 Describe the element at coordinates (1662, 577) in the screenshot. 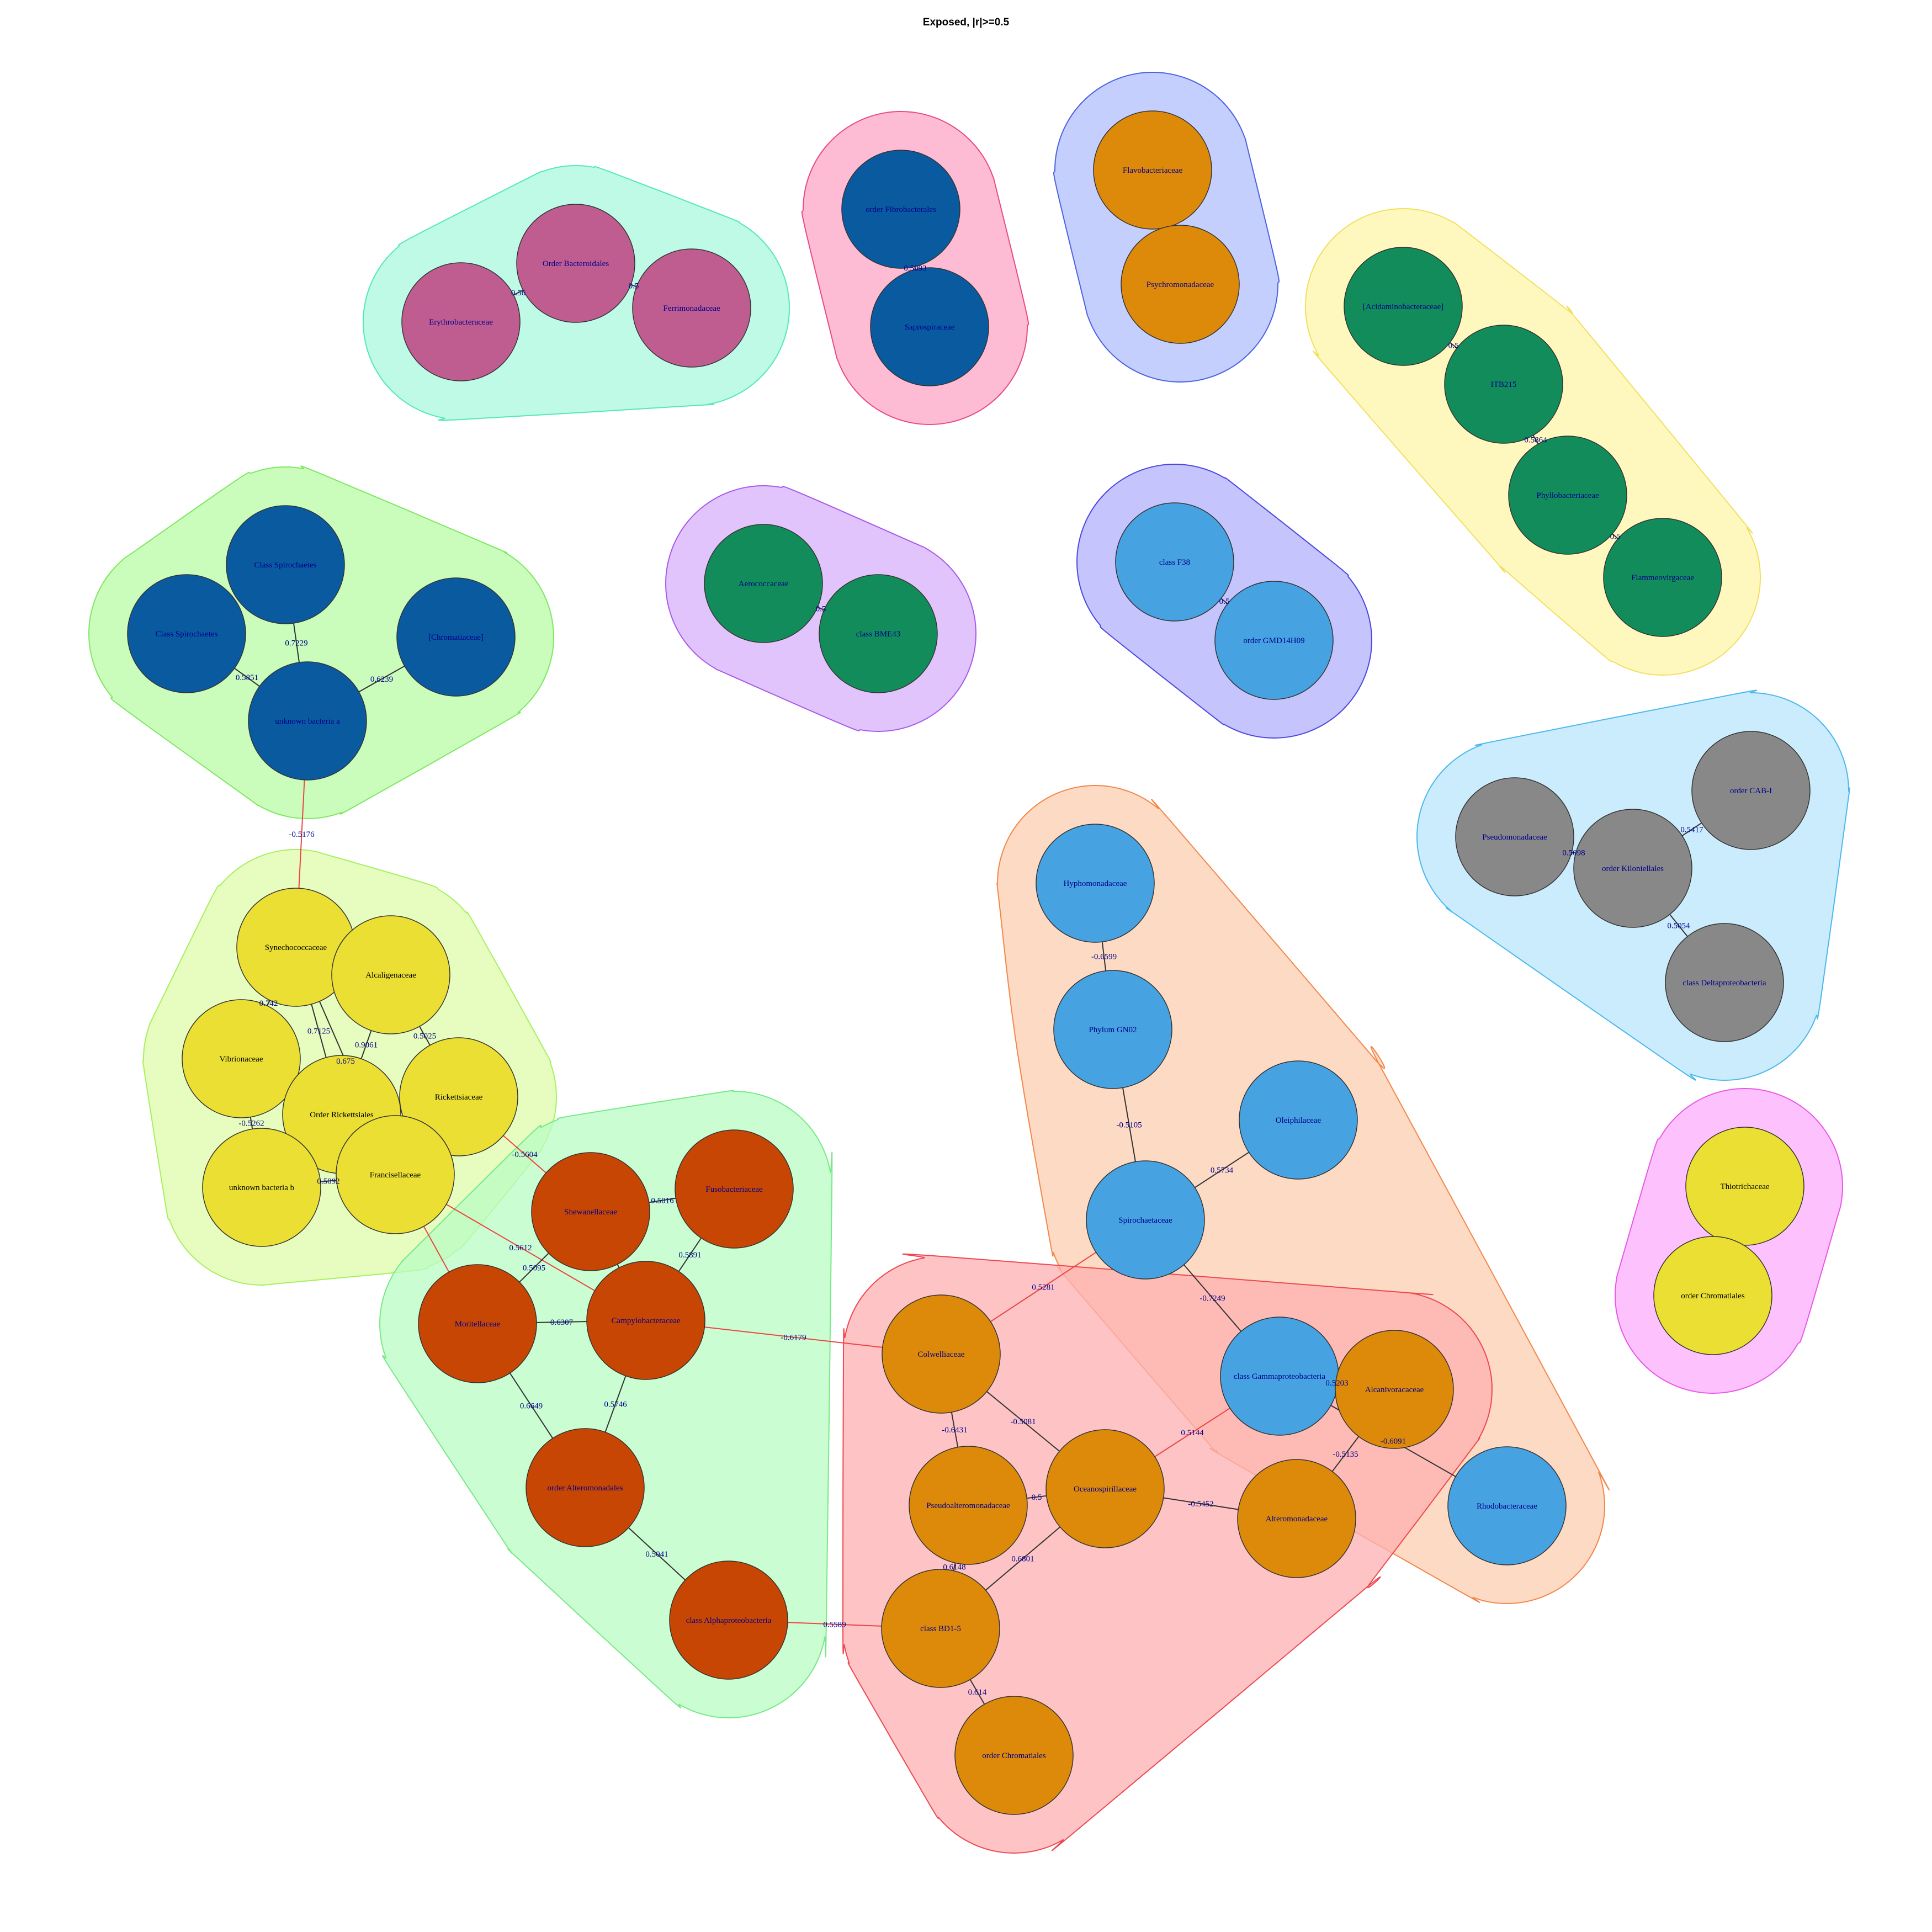

I see `node-flammeo: Flammeovirgaceae` at that location.